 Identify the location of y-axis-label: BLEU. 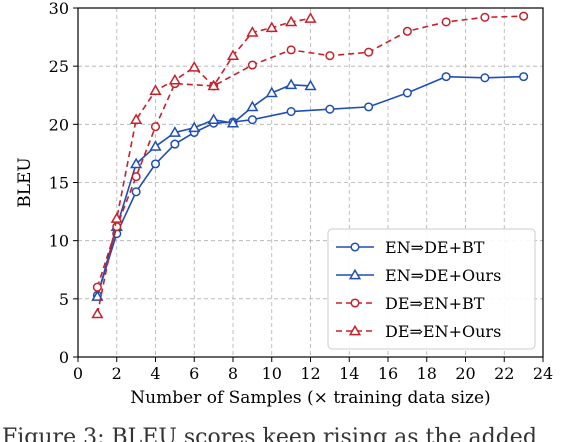
(25, 182).